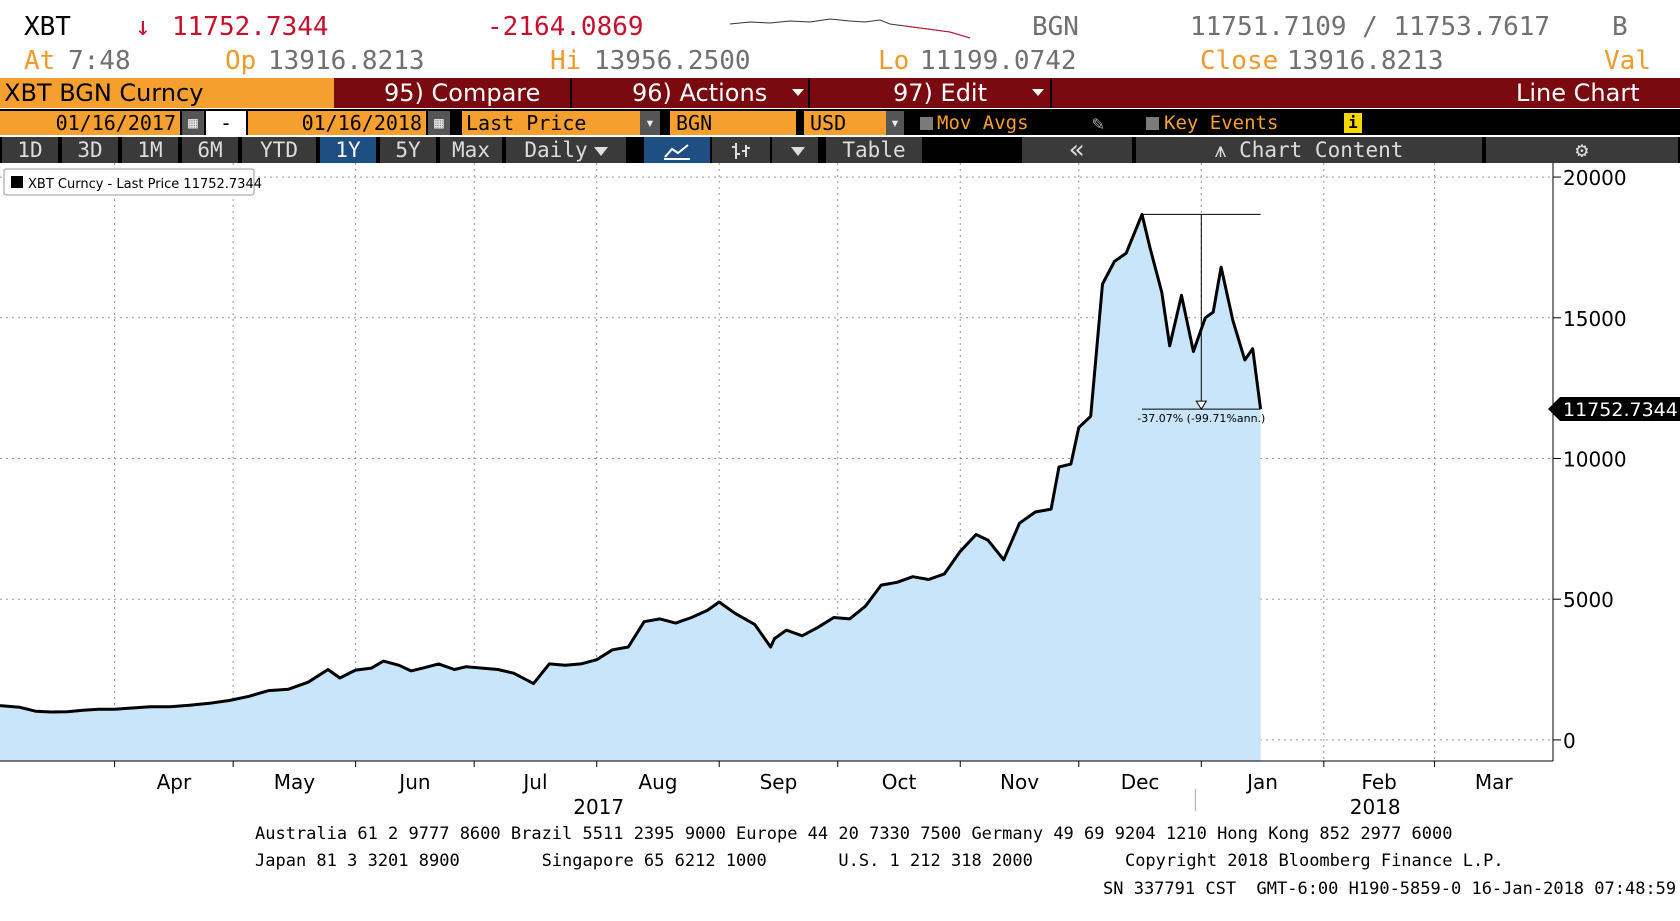 This screenshot has width=1680, height=921. Describe the element at coordinates (295, 782) in the screenshot. I see `x-month-label: May` at that location.